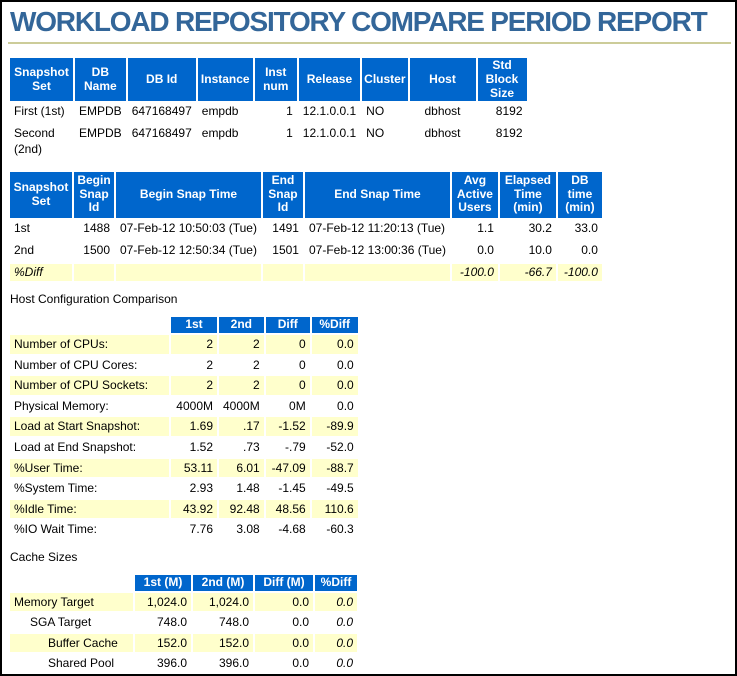 This screenshot has width=737, height=676. I want to click on table-row: %Idle Time: 43.92 92.48 48.56 110.6, so click(184, 509).